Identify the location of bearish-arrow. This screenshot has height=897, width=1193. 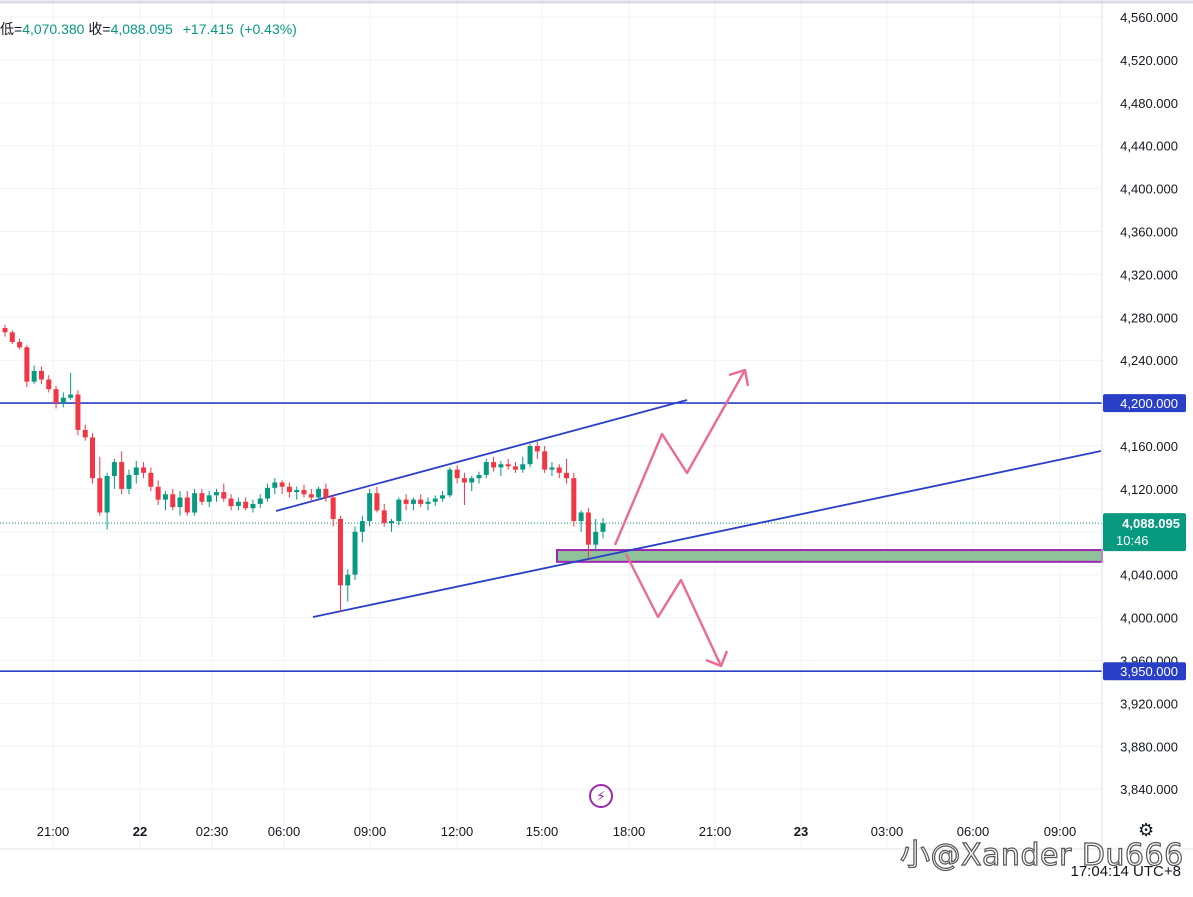
(673, 610).